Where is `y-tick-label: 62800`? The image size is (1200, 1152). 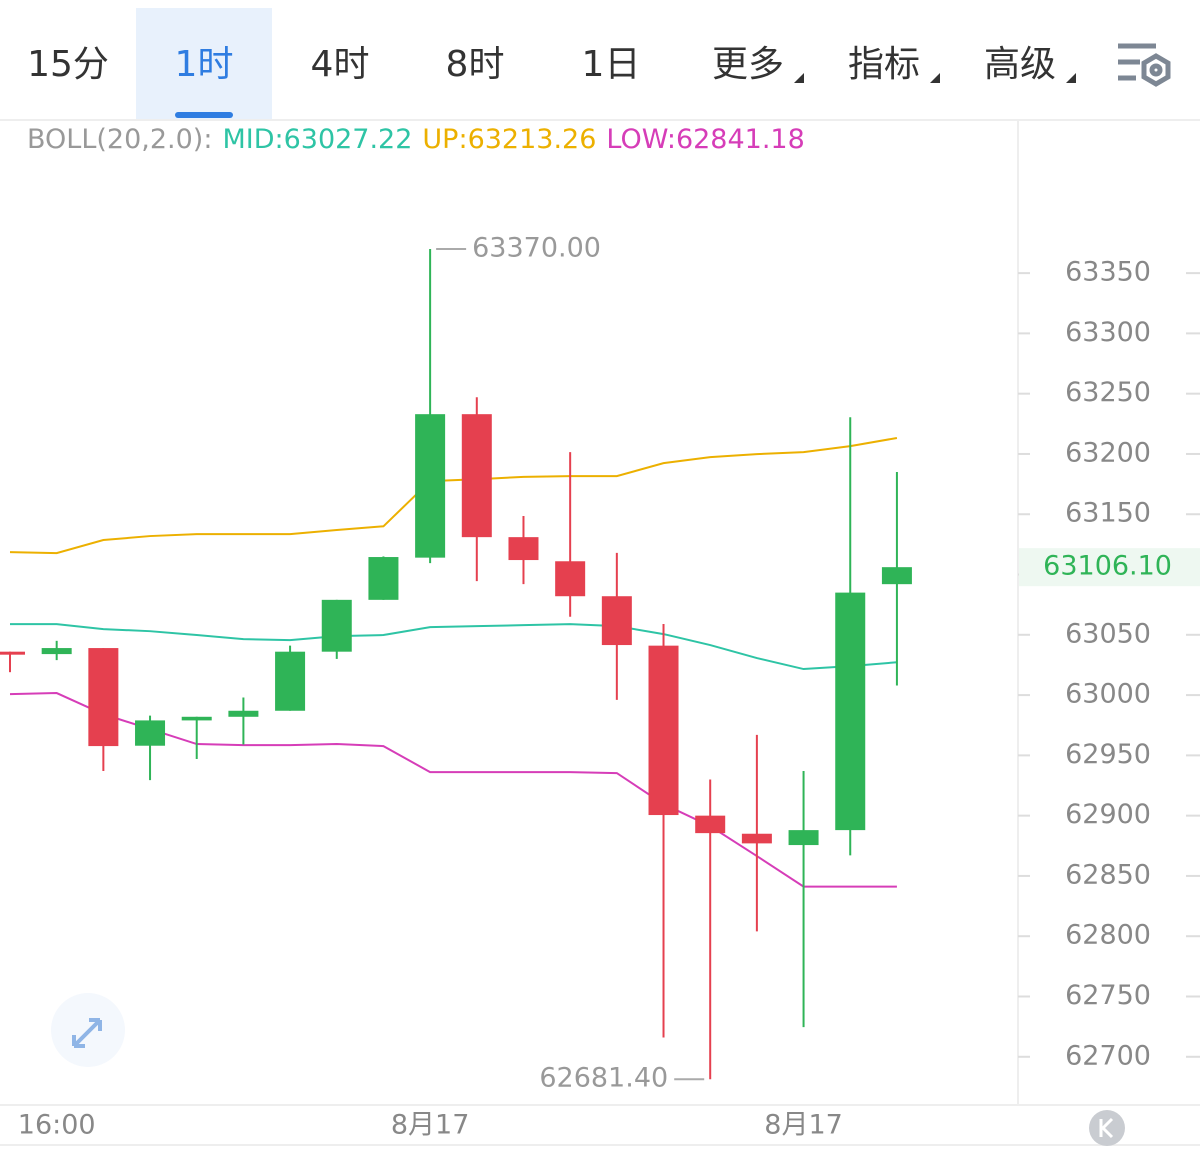
y-tick-label: 62800 is located at coordinates (1108, 935).